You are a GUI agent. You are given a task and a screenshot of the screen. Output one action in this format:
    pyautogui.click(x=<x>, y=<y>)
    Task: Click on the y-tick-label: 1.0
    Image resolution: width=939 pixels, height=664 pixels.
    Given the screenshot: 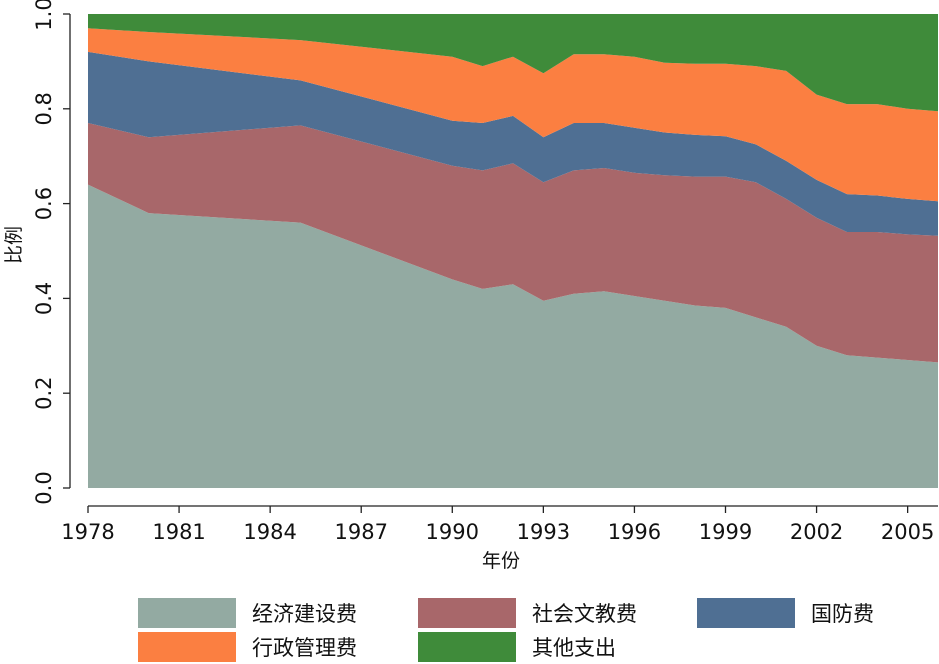 What is the action you would take?
    pyautogui.click(x=44, y=15)
    